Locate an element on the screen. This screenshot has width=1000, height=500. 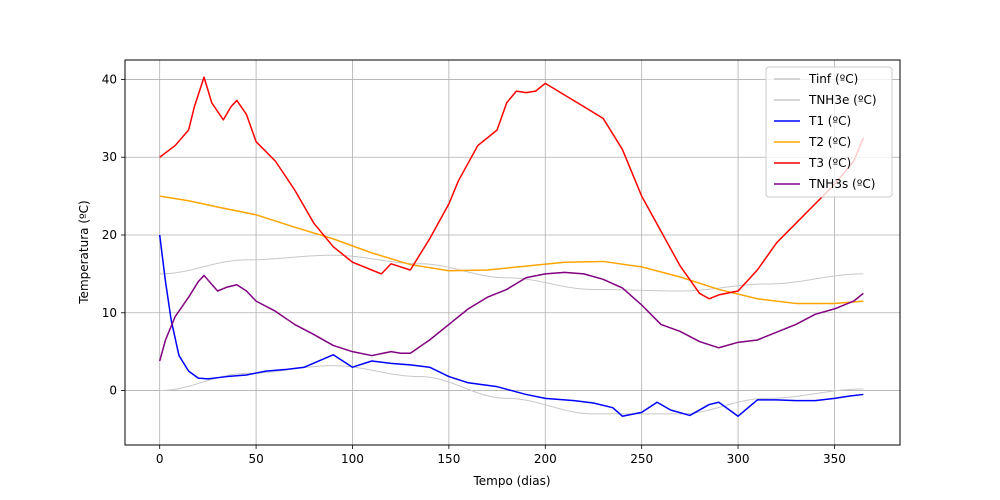
y-tick-label: 40 is located at coordinates (109, 79).